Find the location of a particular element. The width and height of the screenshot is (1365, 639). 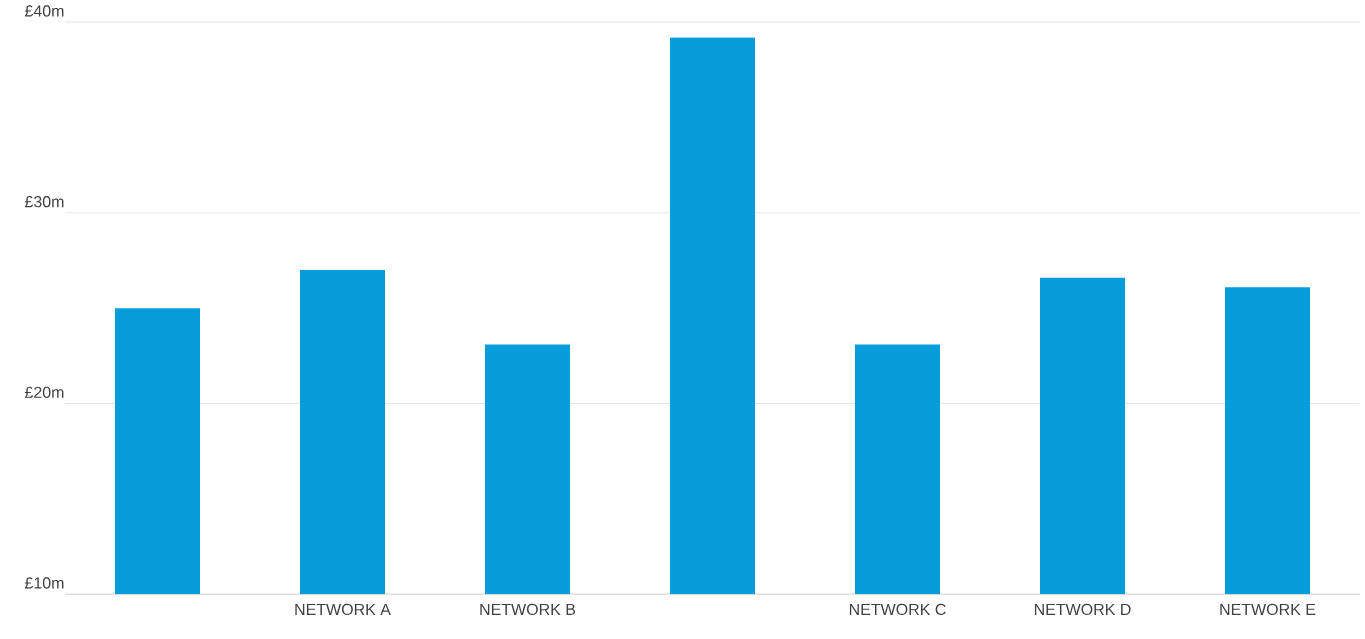

x-tick-label: NETWORK E is located at coordinates (1268, 609).